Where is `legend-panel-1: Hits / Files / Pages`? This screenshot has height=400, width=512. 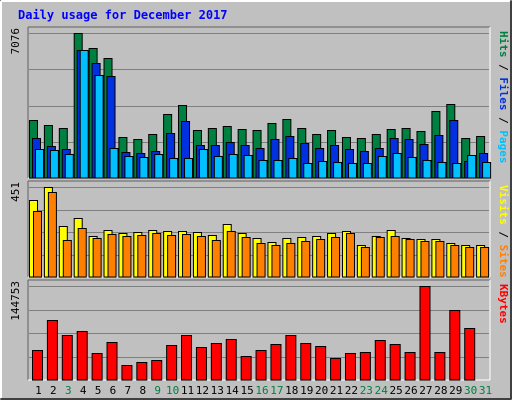
legend-panel-1: Hits / Files / Pages is located at coordinates (503, 97).